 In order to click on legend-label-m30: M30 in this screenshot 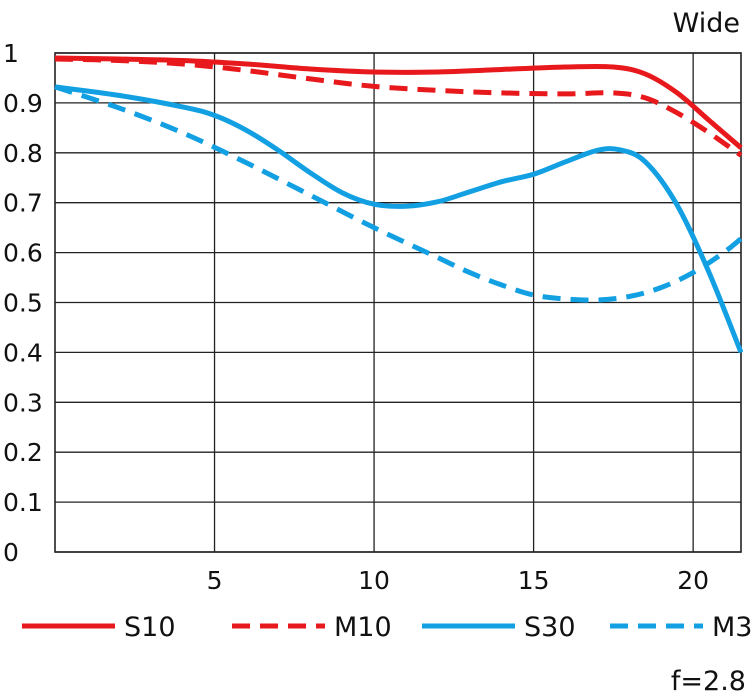, I will do `click(732, 627)`.